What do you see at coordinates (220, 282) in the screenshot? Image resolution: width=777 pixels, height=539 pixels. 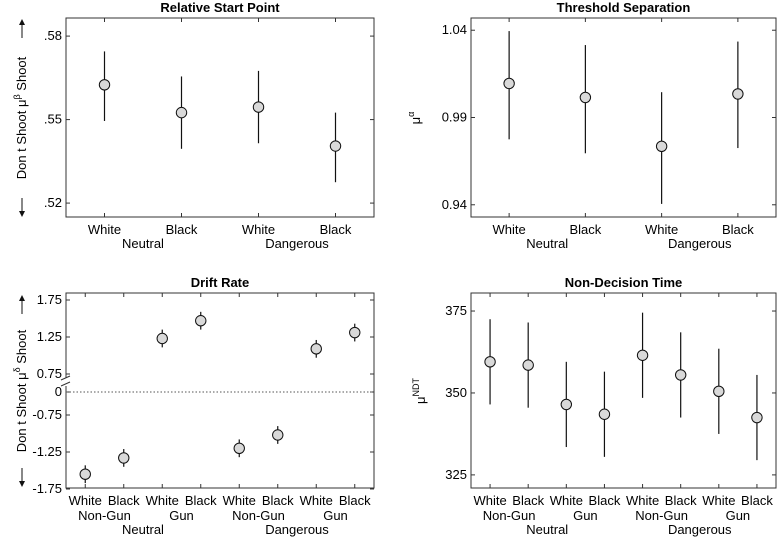 I see `chart-title: Drift Rate` at bounding box center [220, 282].